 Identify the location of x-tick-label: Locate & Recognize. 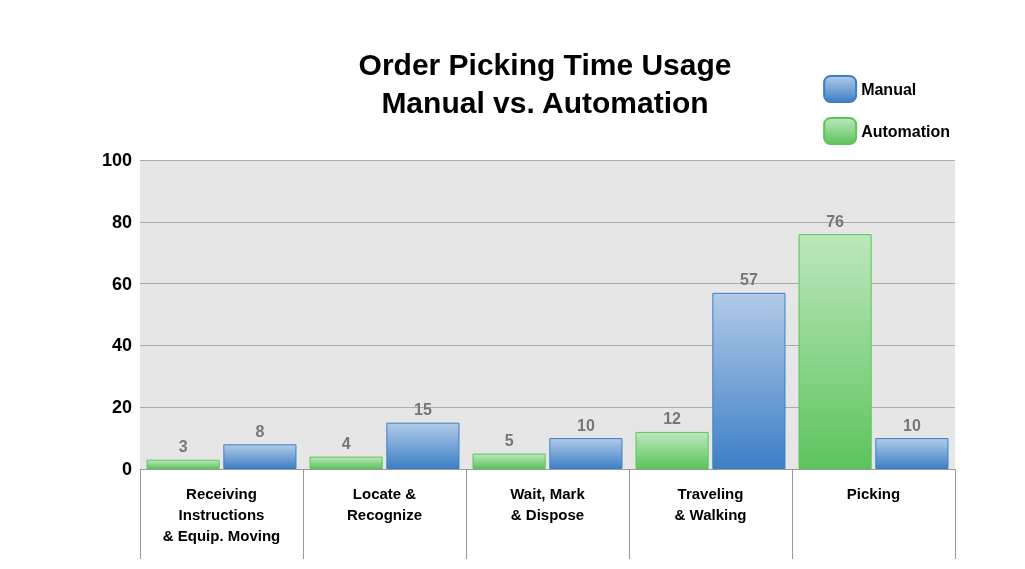
(384, 504).